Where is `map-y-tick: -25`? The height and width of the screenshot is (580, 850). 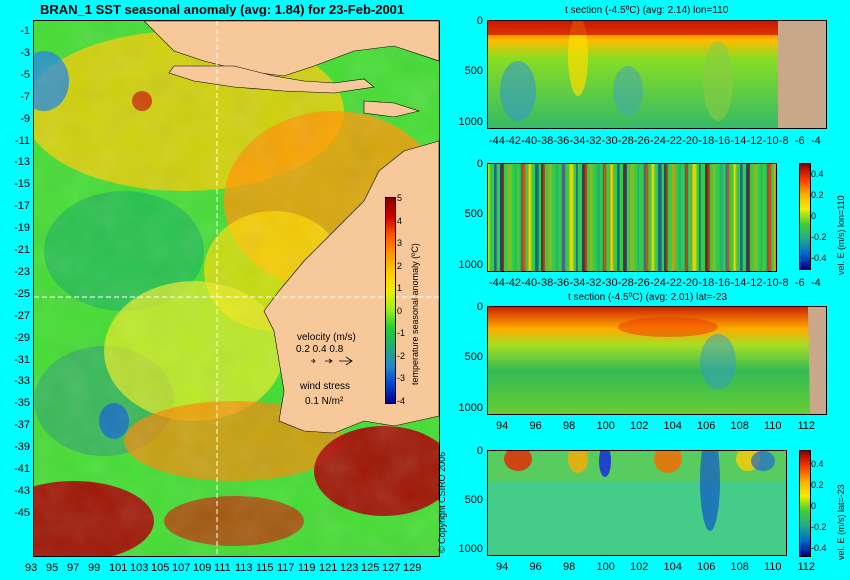 map-y-tick: -25 is located at coordinates (22, 293).